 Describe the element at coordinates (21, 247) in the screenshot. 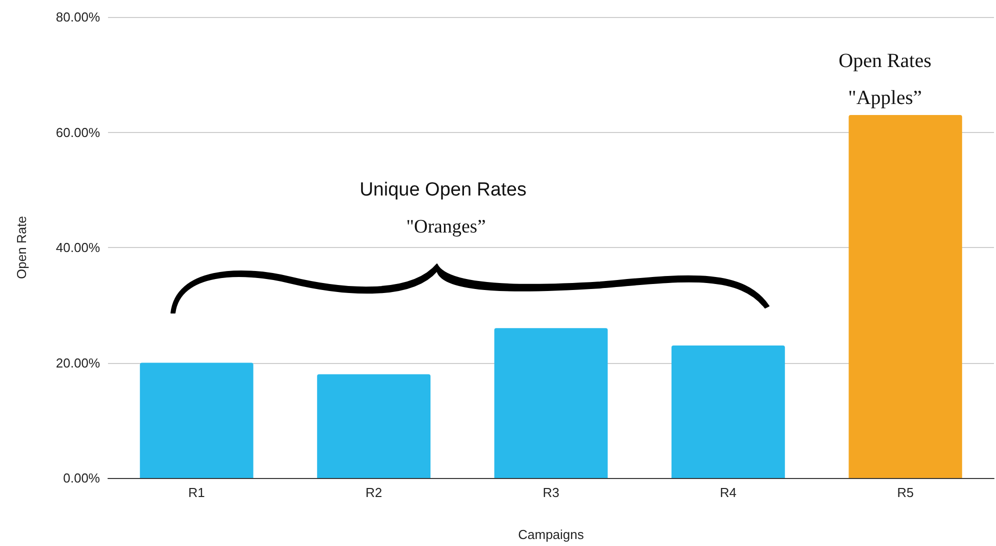

I see `y-axis-title: Open Rate` at that location.